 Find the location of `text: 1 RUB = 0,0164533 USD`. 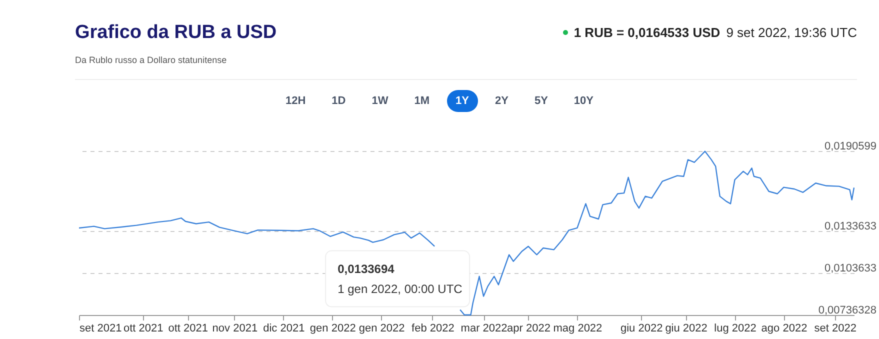

text: 1 RUB = 0,0164533 USD is located at coordinates (647, 32).